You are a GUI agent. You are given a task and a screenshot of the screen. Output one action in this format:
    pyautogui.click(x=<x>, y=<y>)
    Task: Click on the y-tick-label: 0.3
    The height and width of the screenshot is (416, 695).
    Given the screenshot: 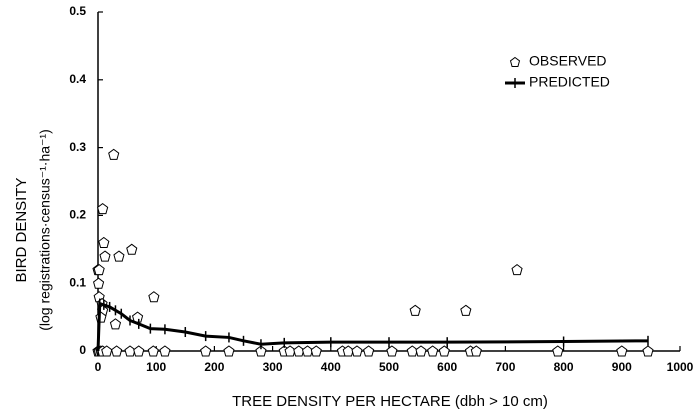 What is the action you would take?
    pyautogui.click(x=77, y=147)
    